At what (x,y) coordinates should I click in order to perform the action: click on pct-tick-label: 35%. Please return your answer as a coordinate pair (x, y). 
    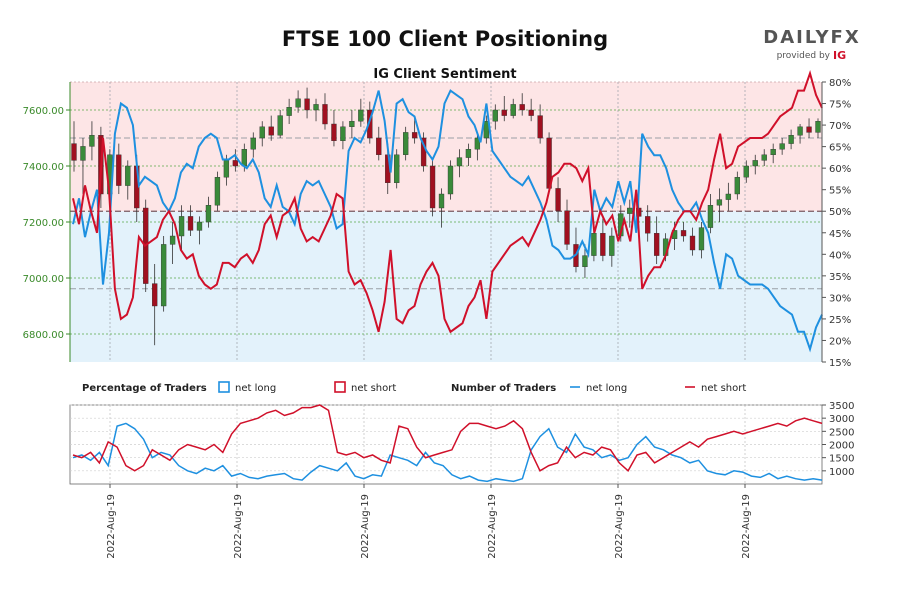
    Looking at the image, I should click on (840, 277).